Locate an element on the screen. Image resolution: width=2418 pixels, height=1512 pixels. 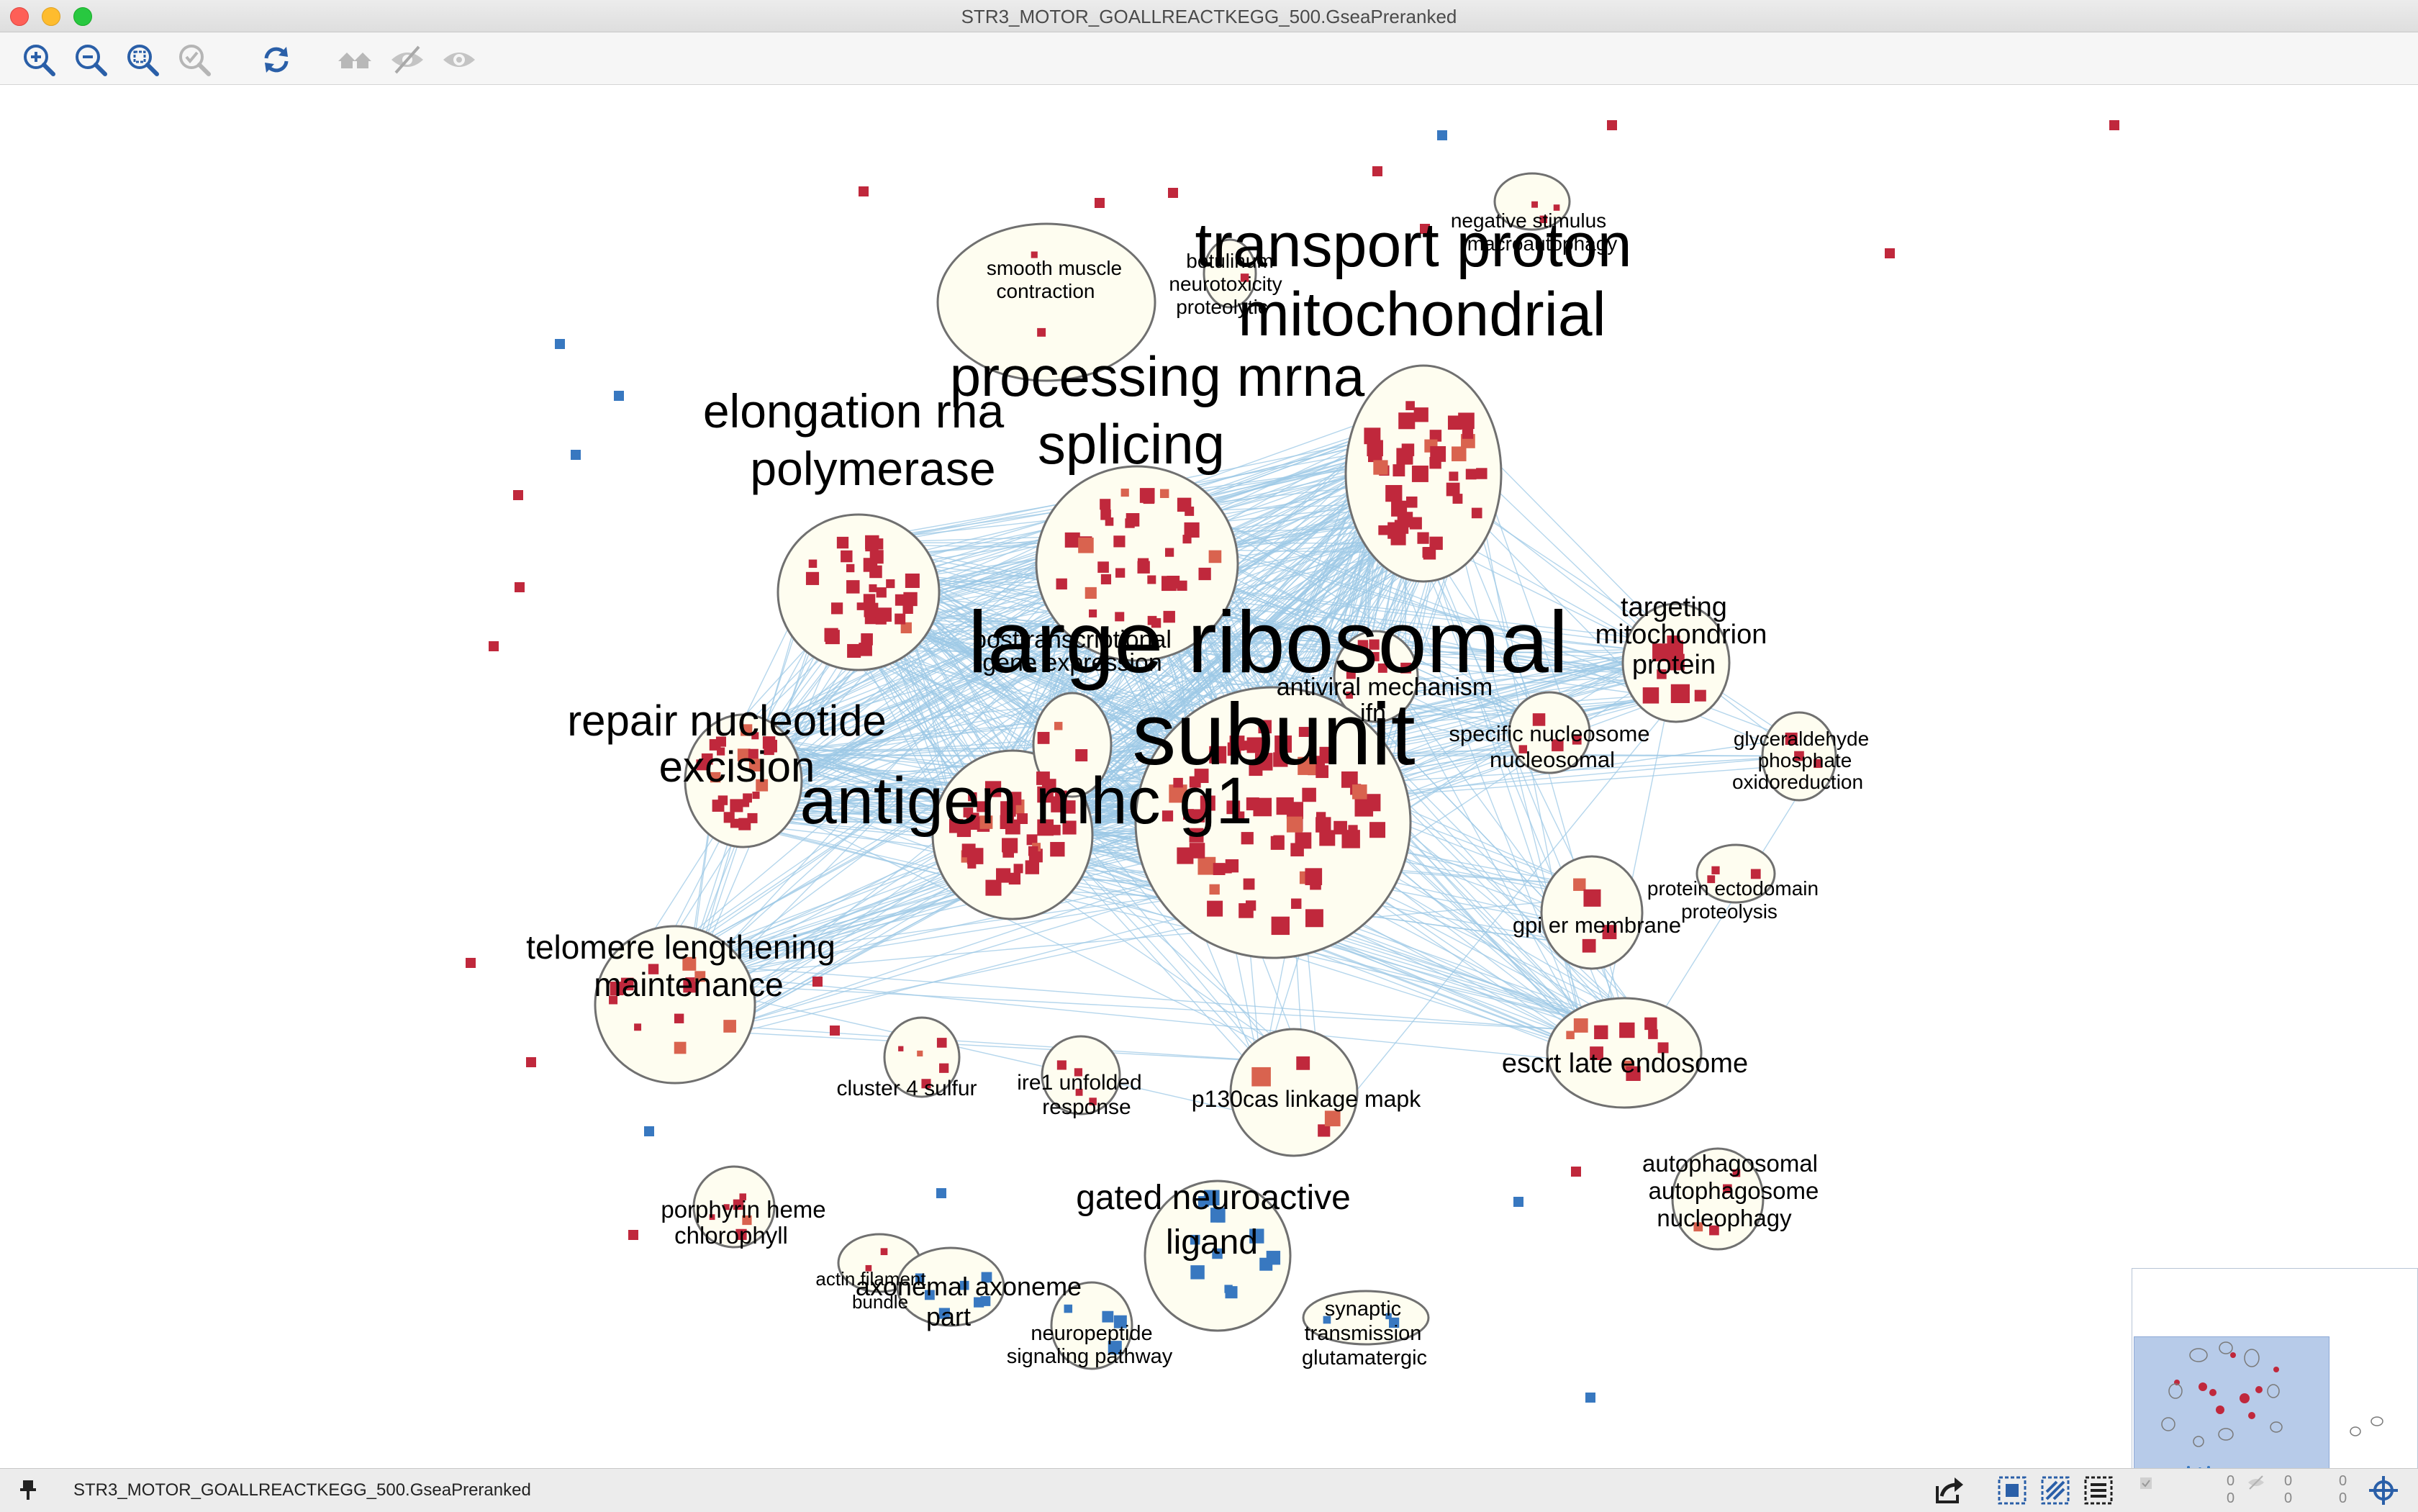
select-annotations-icon is located at coordinates (2098, 1490).